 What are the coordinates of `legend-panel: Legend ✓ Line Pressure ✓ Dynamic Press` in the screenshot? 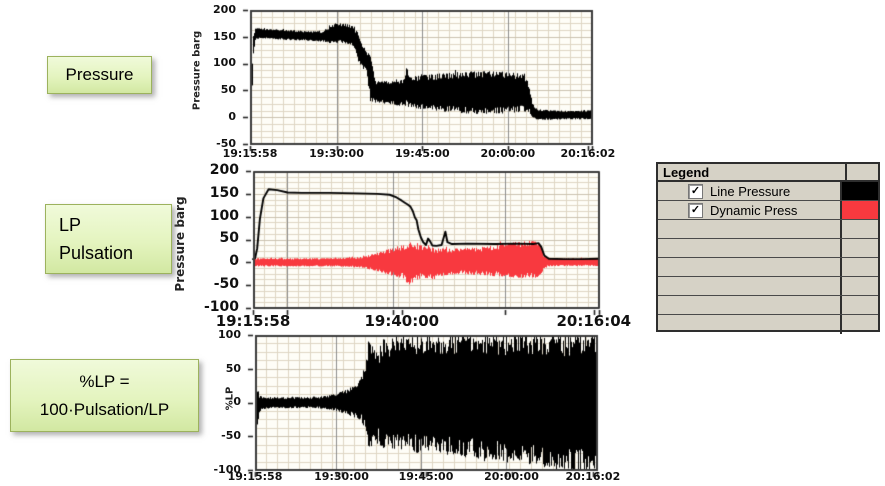 It's located at (768, 248).